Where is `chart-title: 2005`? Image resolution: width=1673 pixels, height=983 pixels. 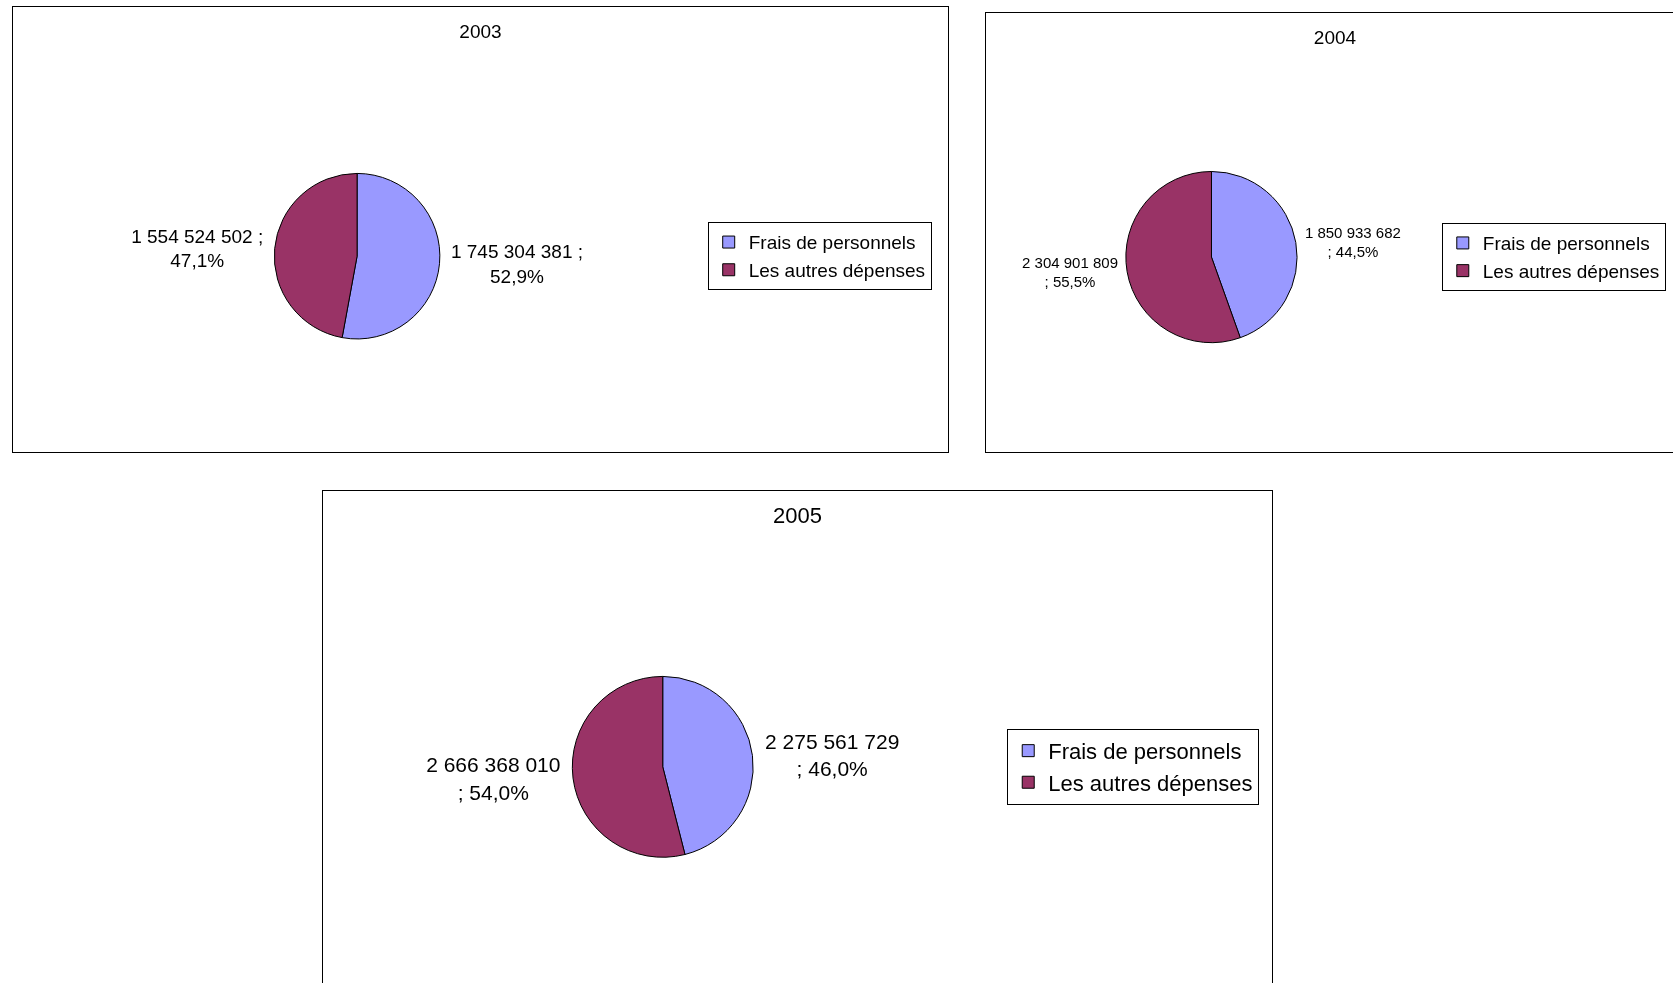 chart-title: 2005 is located at coordinates (797, 515).